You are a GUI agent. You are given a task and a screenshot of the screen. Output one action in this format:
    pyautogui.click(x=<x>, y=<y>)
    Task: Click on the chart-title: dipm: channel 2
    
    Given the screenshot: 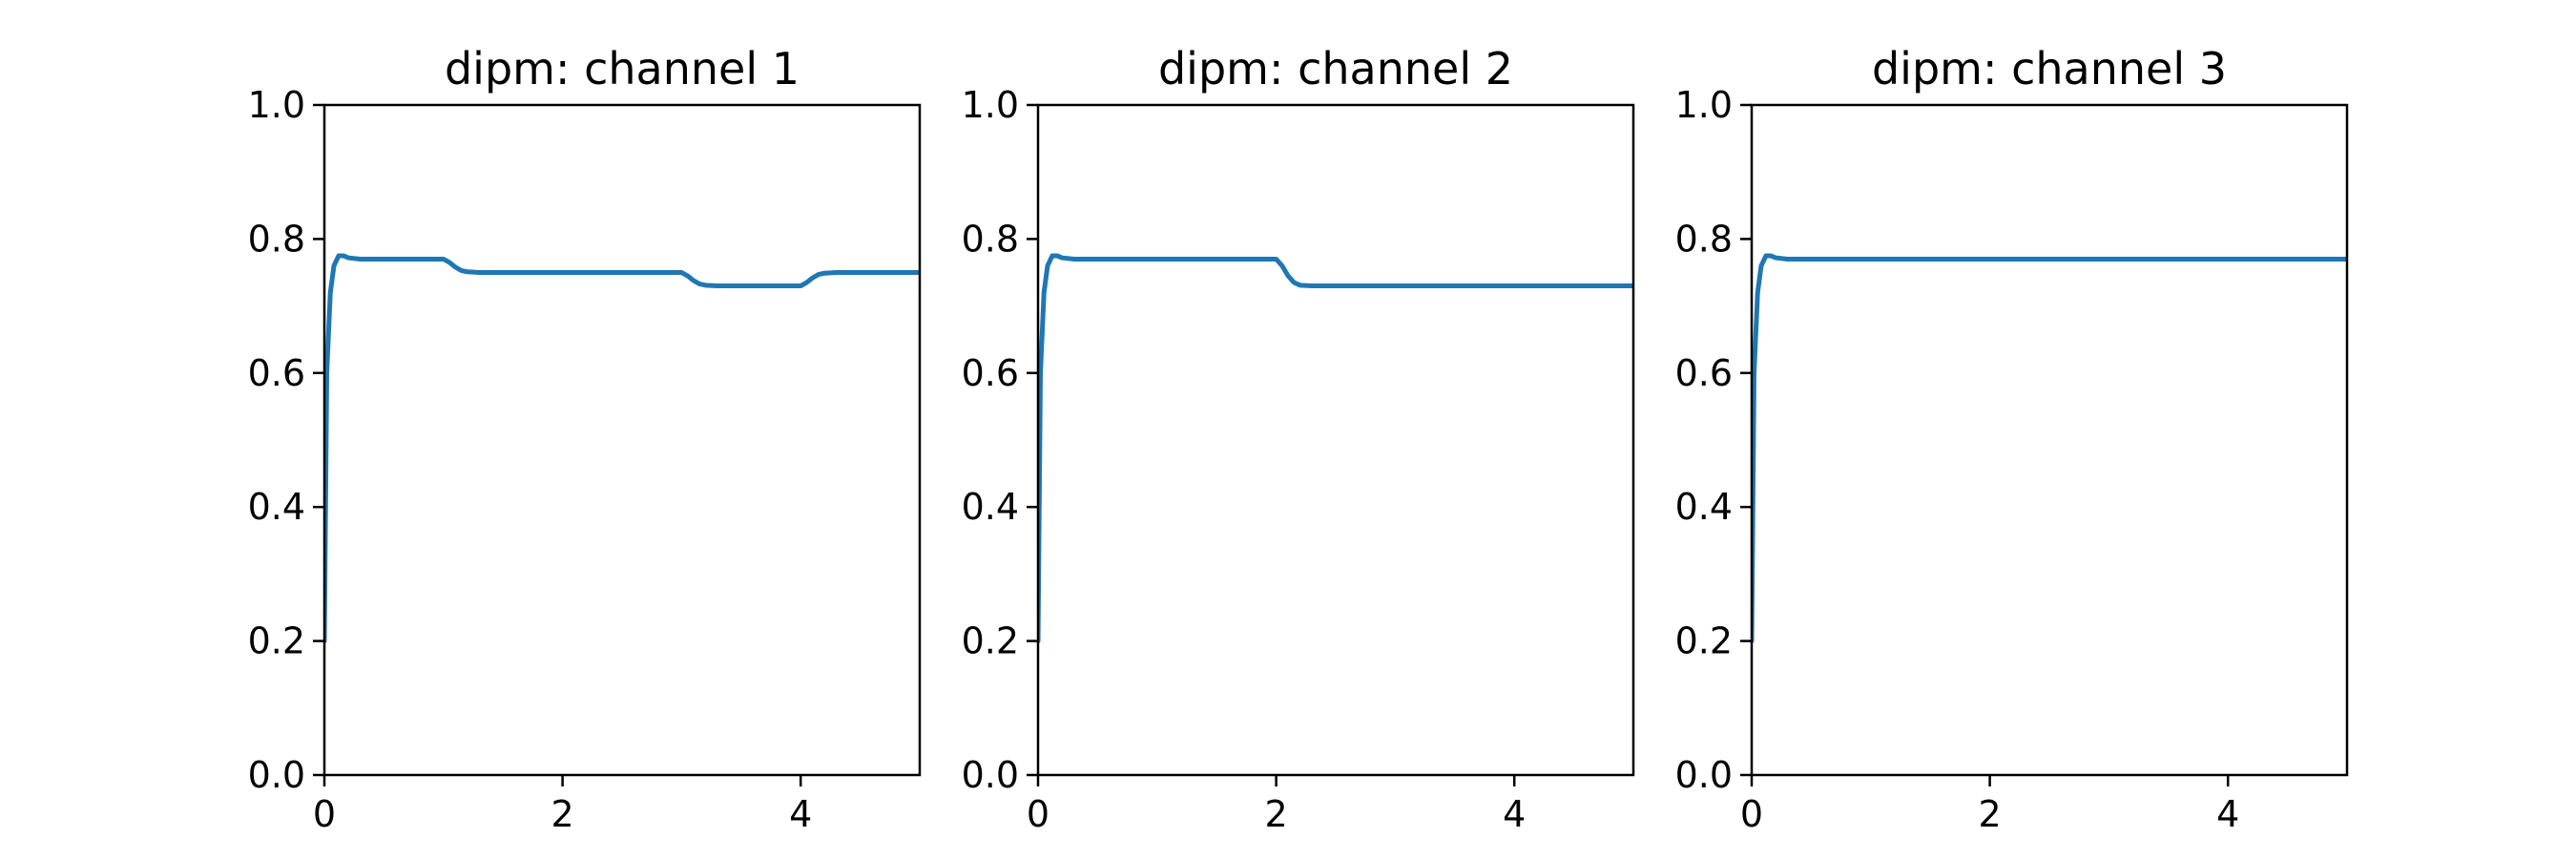 What is the action you would take?
    pyautogui.click(x=1335, y=68)
    